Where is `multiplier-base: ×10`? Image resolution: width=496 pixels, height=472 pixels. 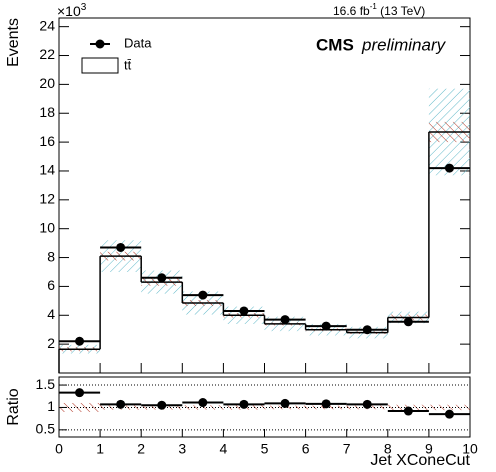
multiplier-base: ×10 is located at coordinates (69, 11).